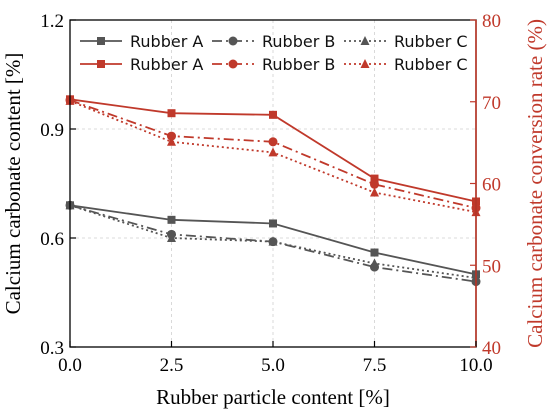  What do you see at coordinates (172, 365) in the screenshot?
I see `x-tick-label: 2.5` at bounding box center [172, 365].